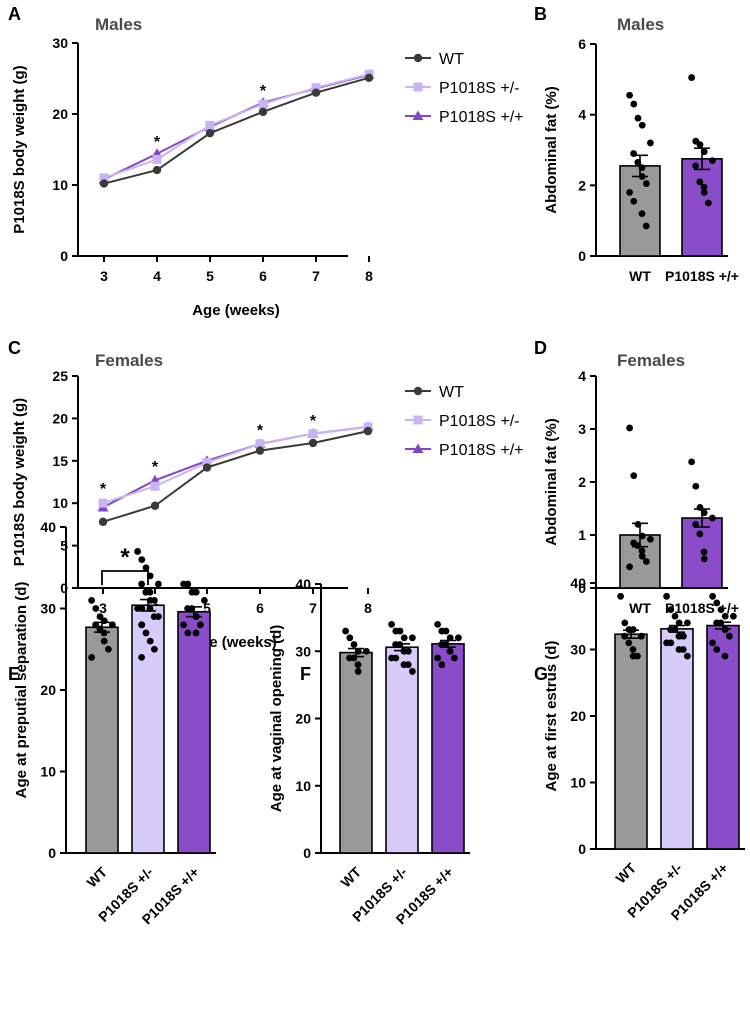  Describe the element at coordinates (19, 149) in the screenshot. I see `y-axis-label: P1018S body weight (g)` at that location.